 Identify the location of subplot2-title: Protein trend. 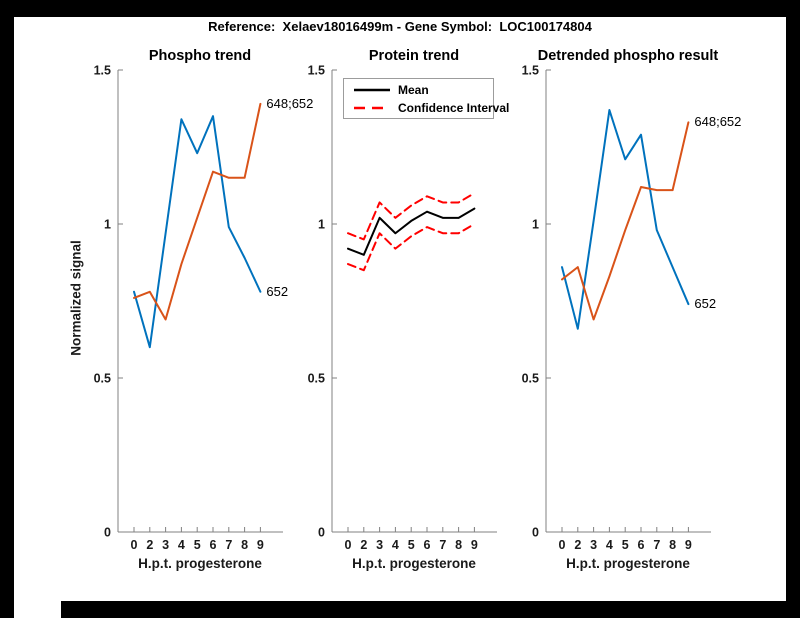
(414, 56).